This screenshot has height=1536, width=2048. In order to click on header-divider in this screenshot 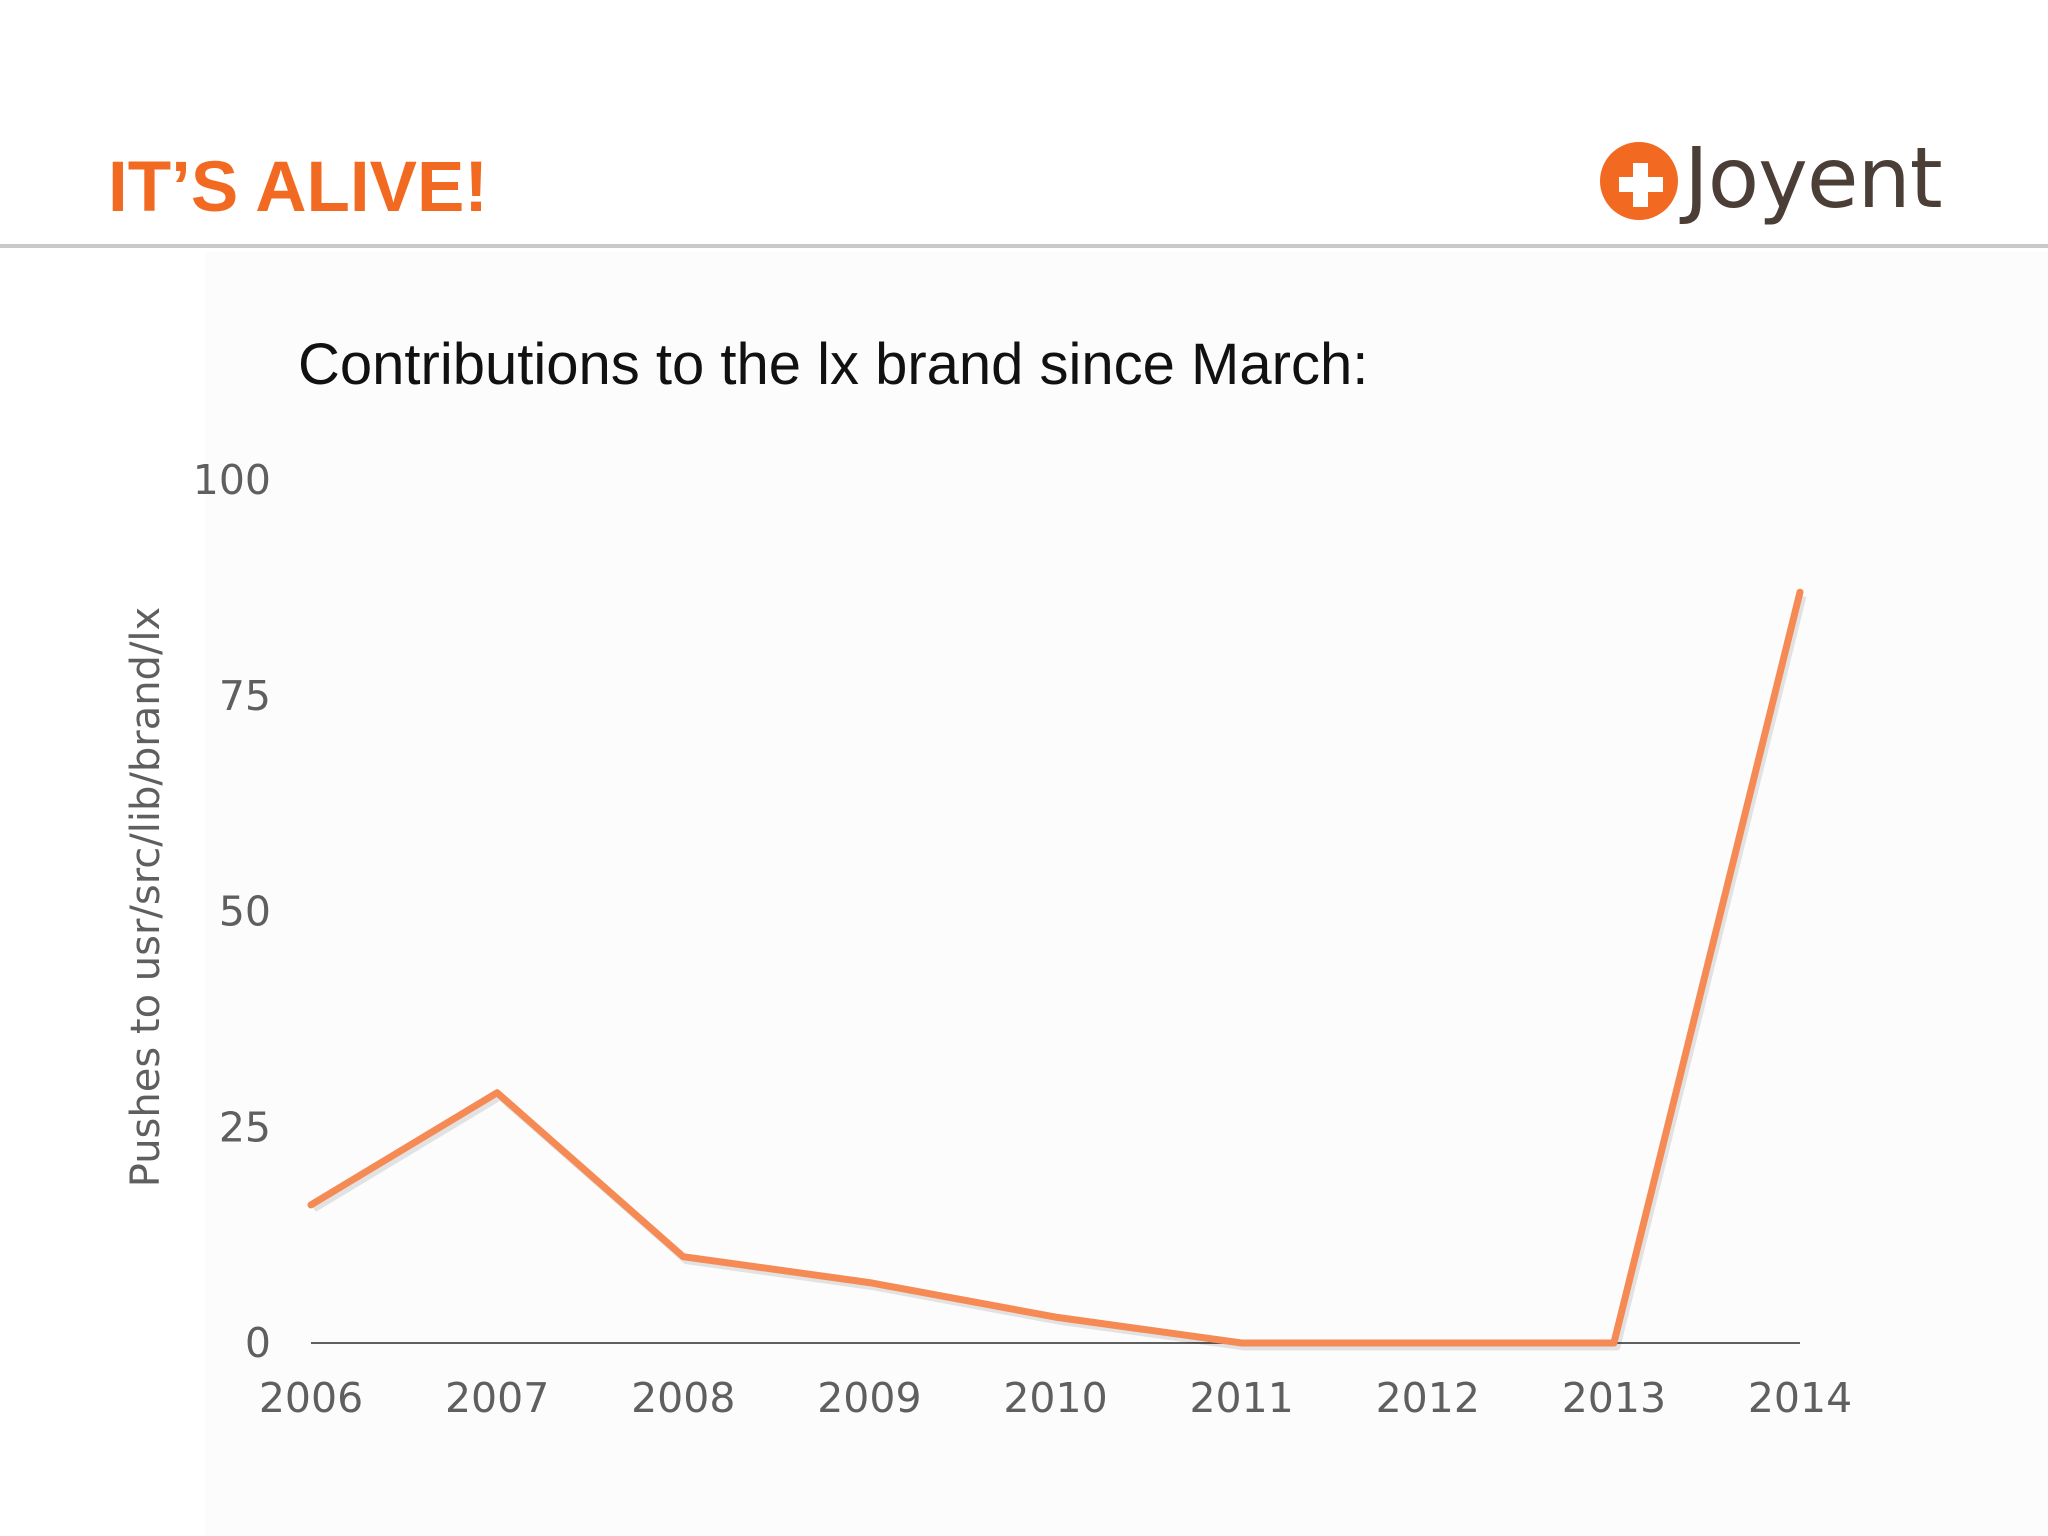, I will do `click(1024, 246)`.